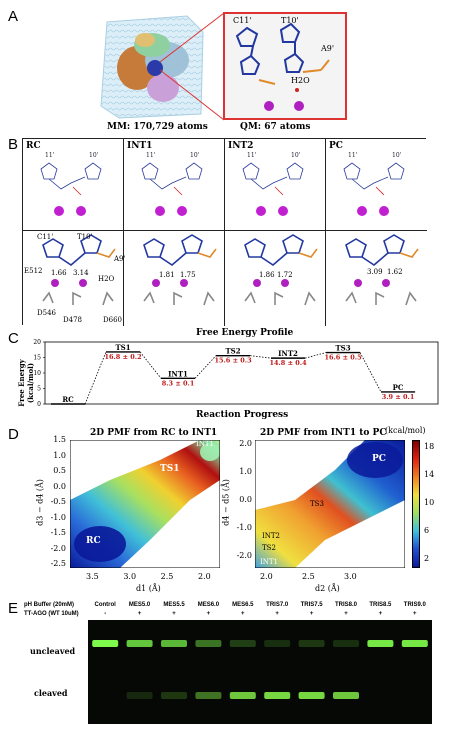 The width and height of the screenshot is (453, 729). I want to click on structure-box-int1, so click(174, 278).